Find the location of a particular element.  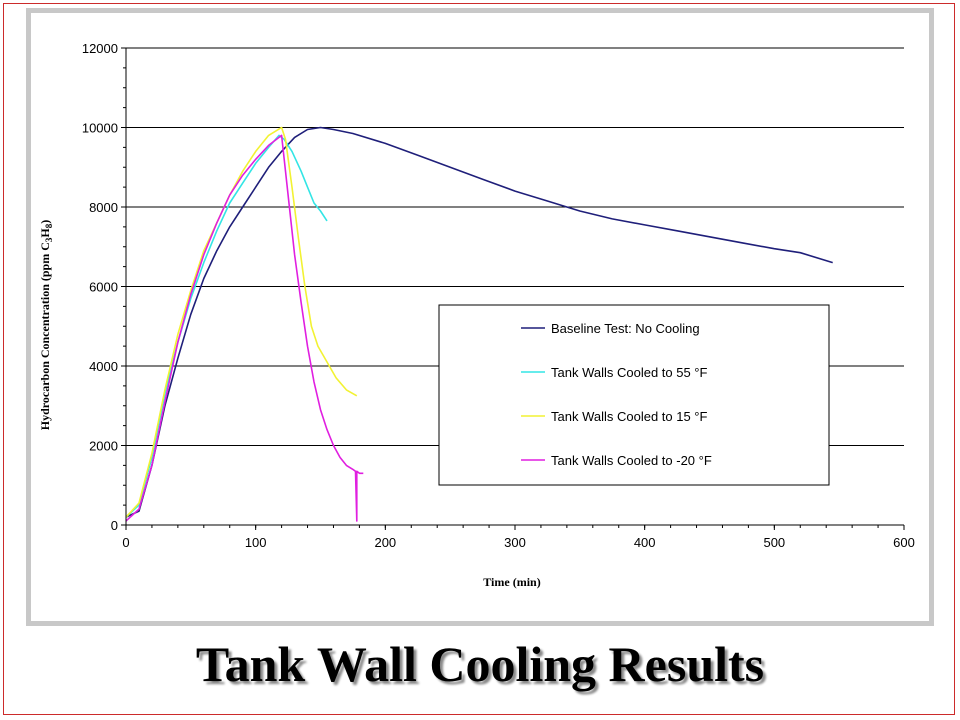

legend-label-4: Tank Walls Cooled to -20 °F is located at coordinates (631, 460).